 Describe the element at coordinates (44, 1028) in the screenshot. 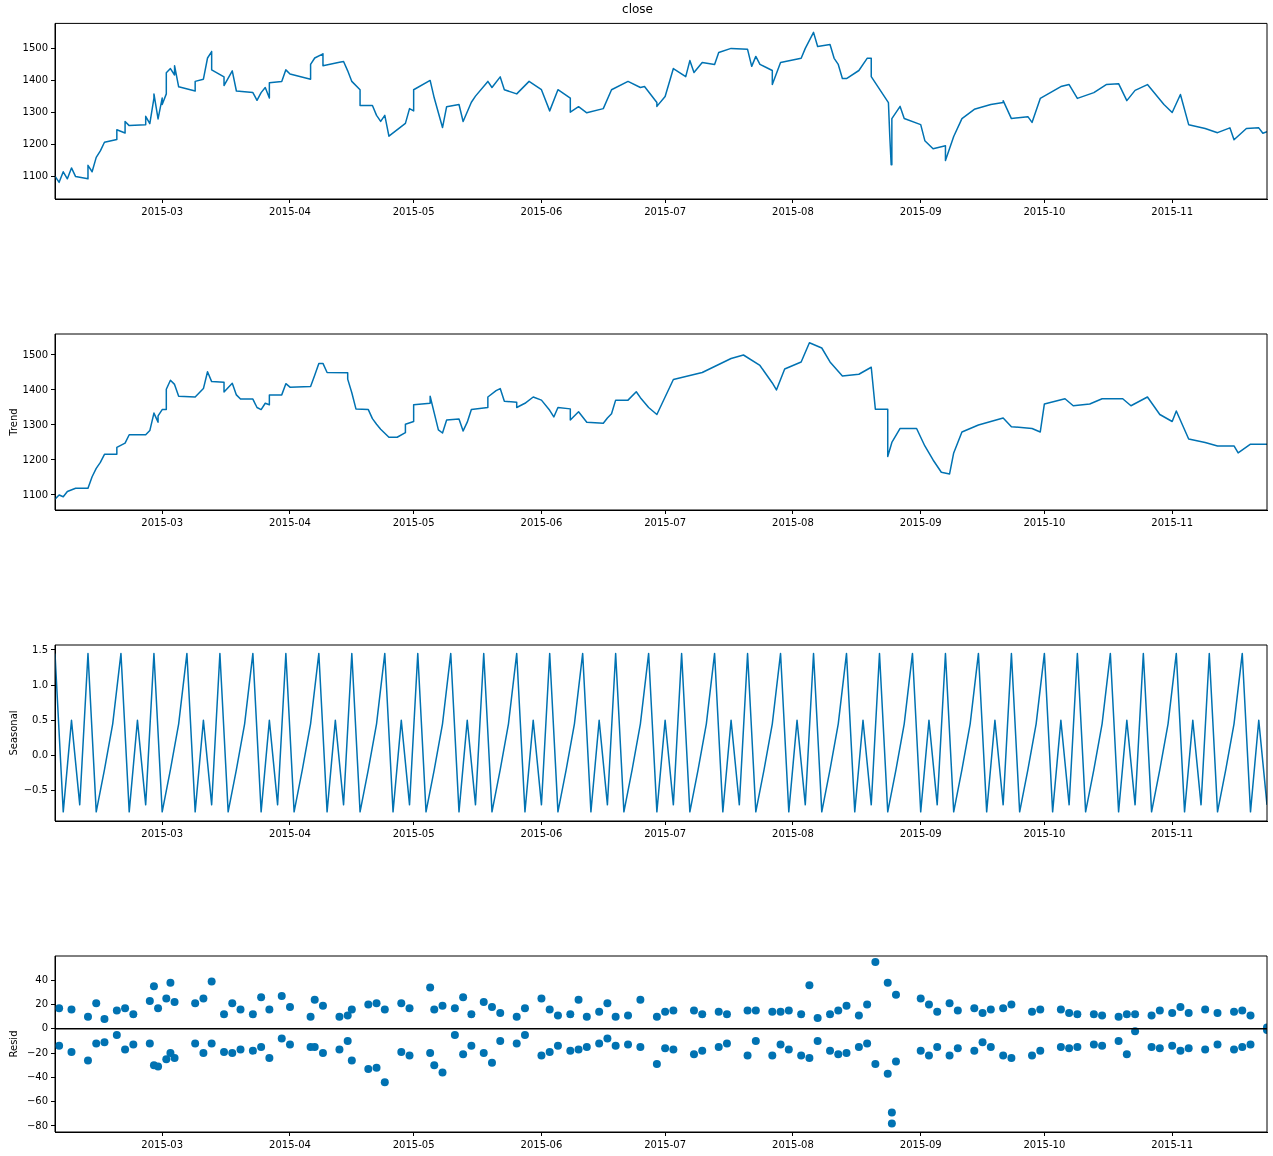

I see `y-tick-label: 0` at that location.